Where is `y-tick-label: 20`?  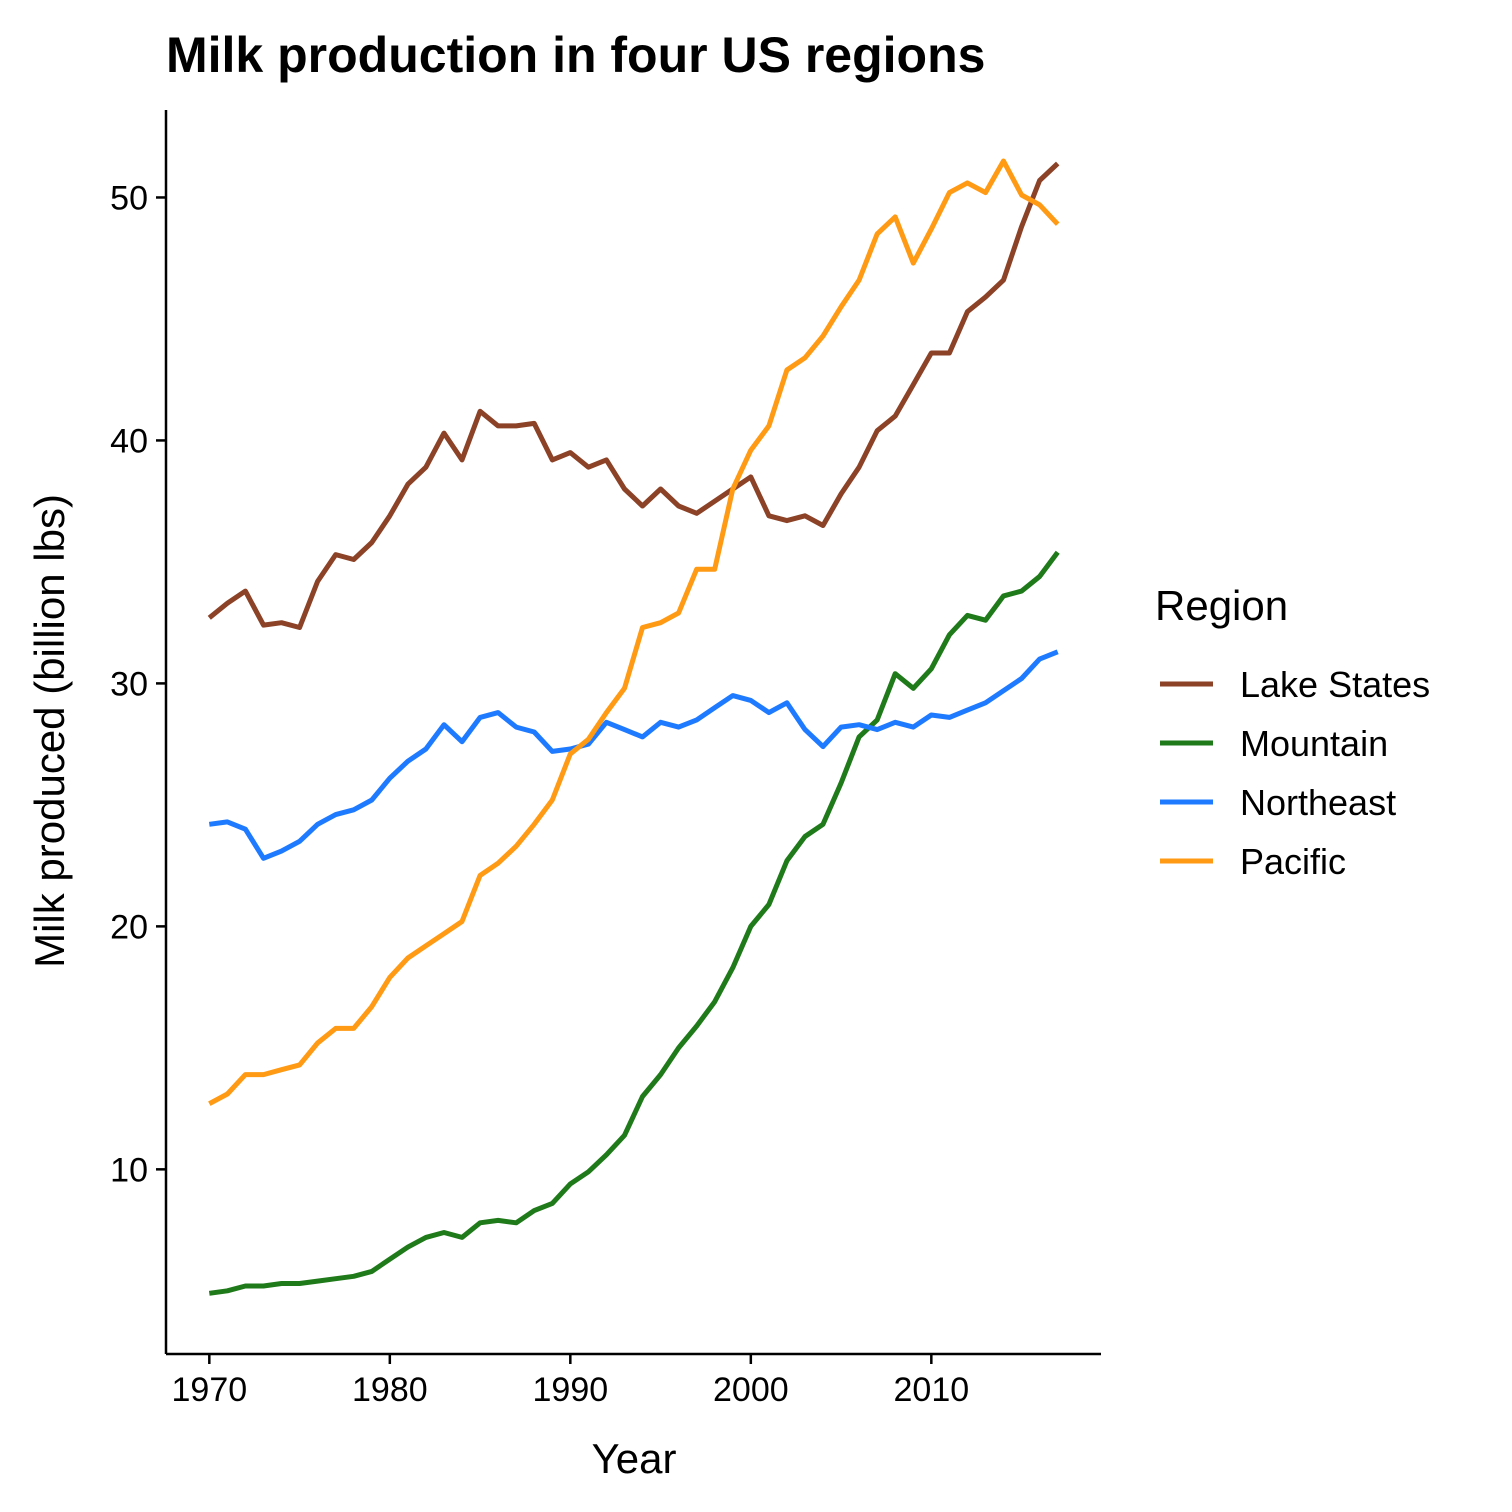
y-tick-label: 20 is located at coordinates (129, 927).